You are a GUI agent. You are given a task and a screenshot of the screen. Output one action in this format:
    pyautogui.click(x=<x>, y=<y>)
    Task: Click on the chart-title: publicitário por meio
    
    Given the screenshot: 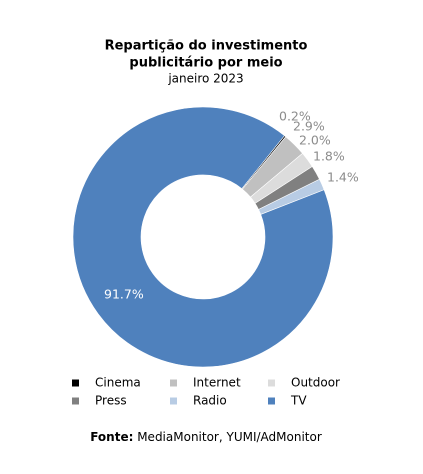 What is the action you would take?
    pyautogui.click(x=205, y=63)
    